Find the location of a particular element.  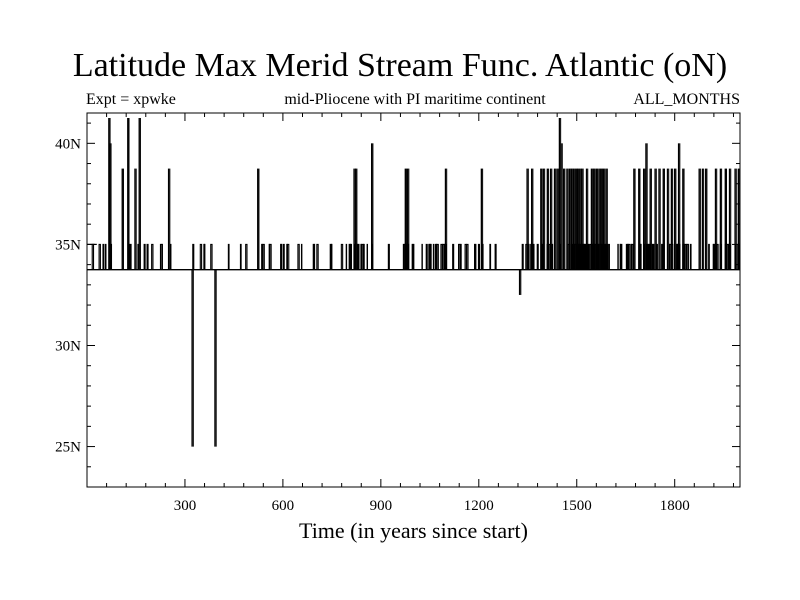

x-tick-label: 900 is located at coordinates (381, 506).